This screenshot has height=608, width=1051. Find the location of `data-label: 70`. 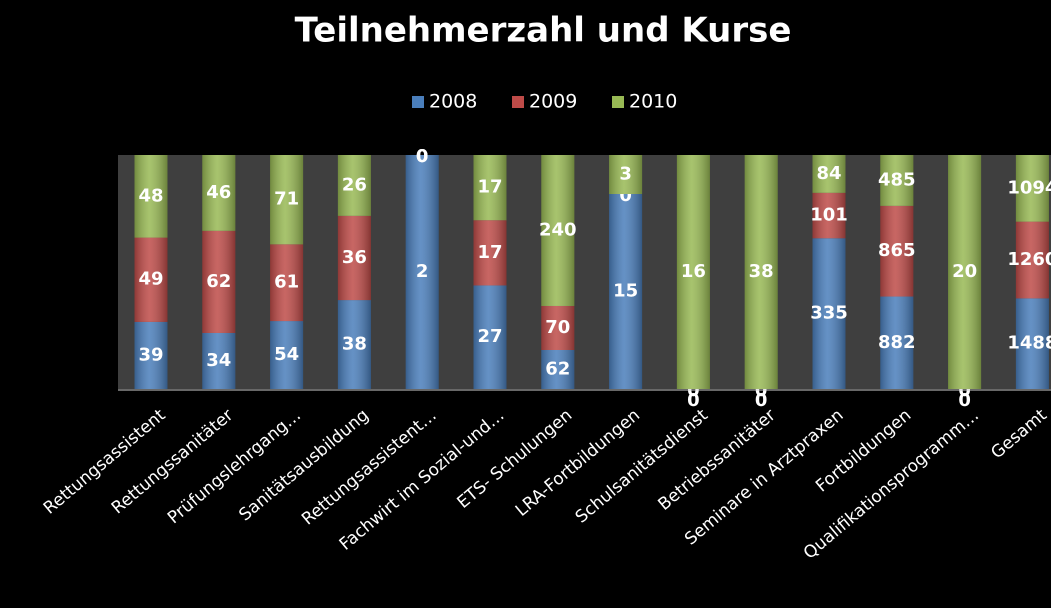

data-label: 70 is located at coordinates (557, 327).